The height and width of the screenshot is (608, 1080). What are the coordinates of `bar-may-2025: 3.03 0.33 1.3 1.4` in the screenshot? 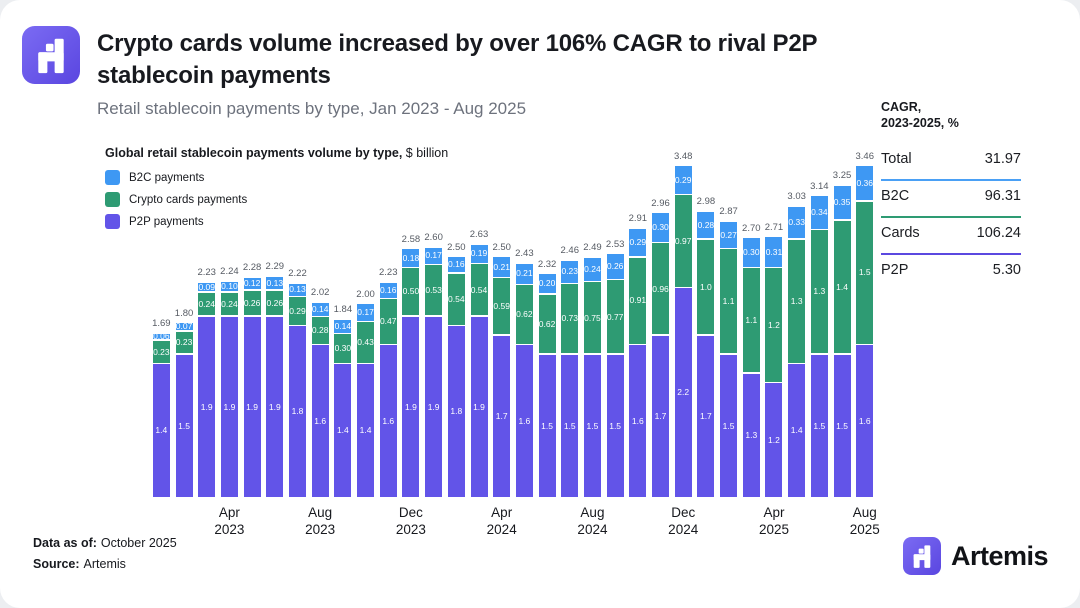 It's located at (796, 344).